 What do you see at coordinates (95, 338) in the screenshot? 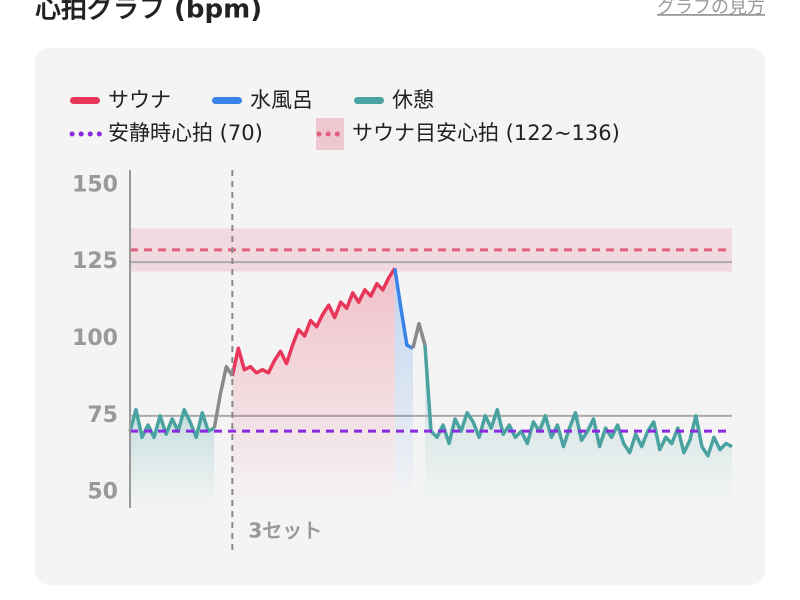
I see `y-tick-label: 100` at bounding box center [95, 338].